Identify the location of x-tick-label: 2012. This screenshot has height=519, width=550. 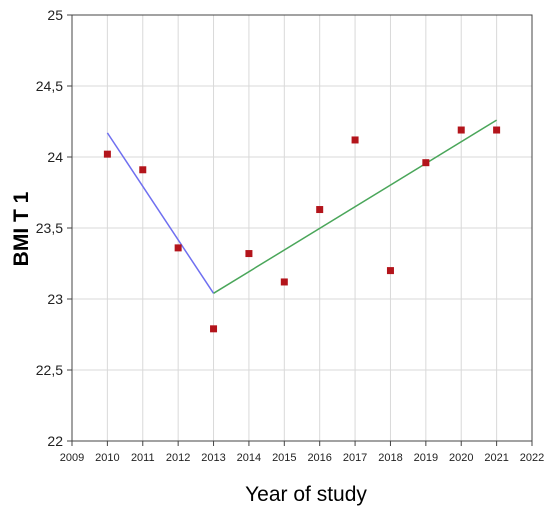
(178, 458).